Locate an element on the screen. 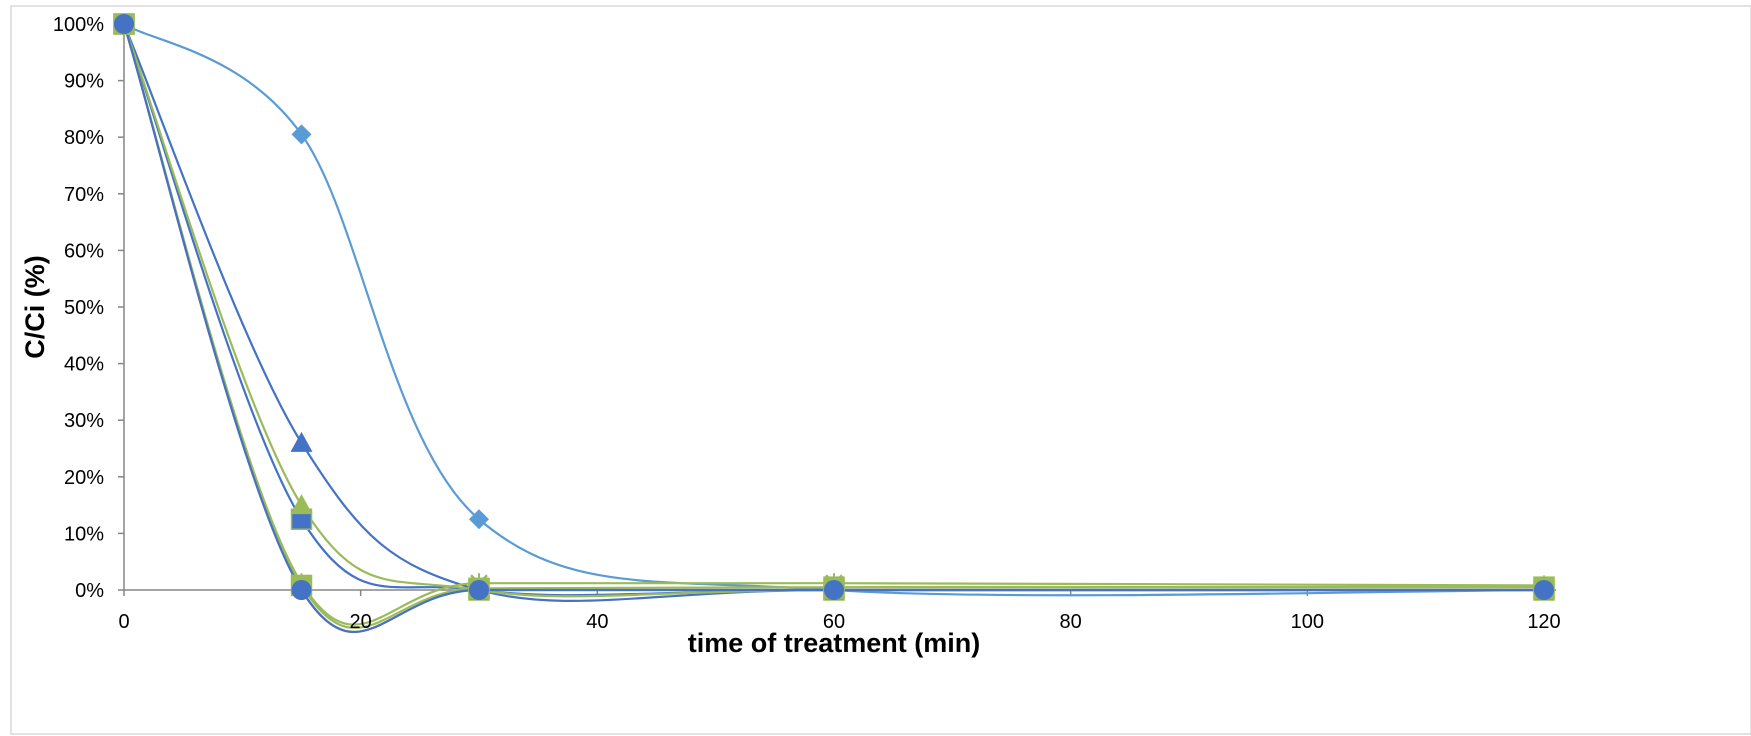  y-axis-title: C/Ci (%) is located at coordinates (35, 307).